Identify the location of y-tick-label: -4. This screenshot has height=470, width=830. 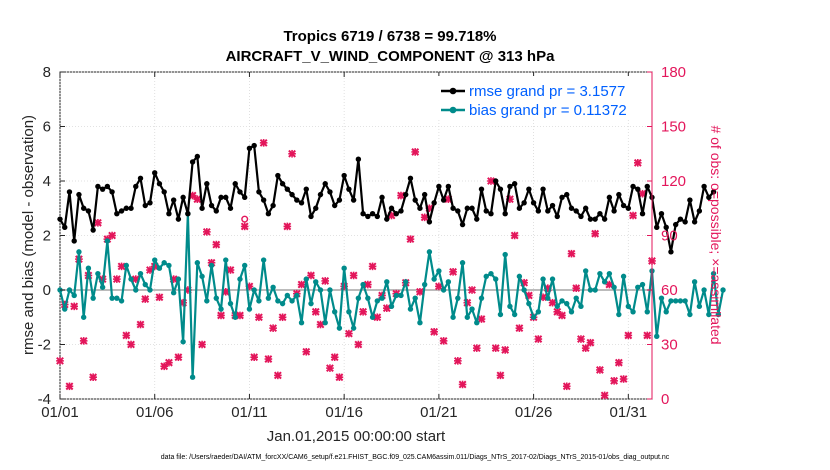
(44, 399).